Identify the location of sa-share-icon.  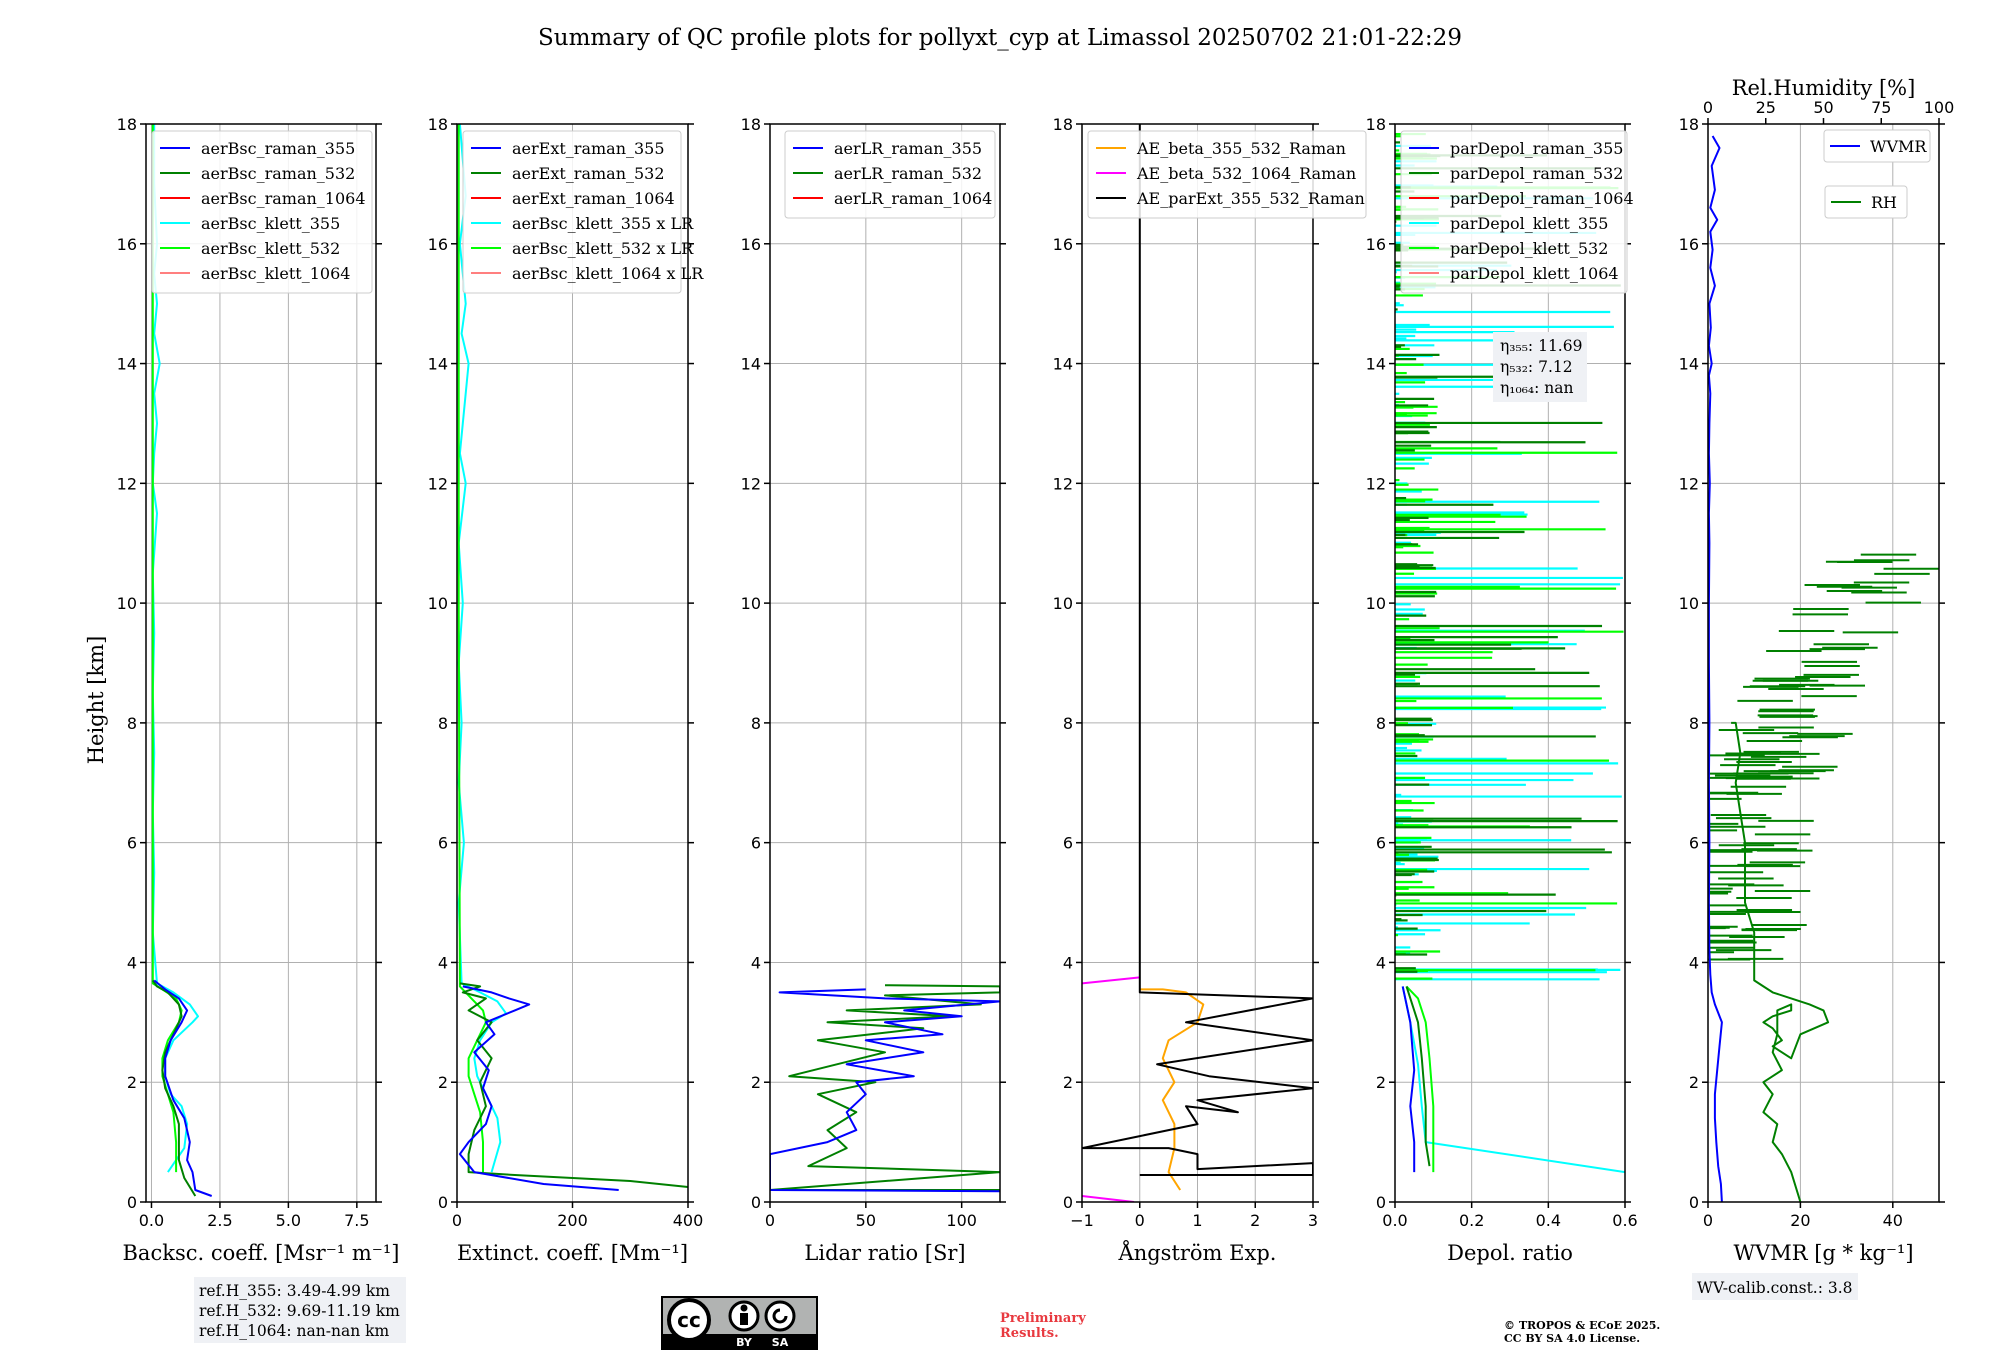
(780, 1316).